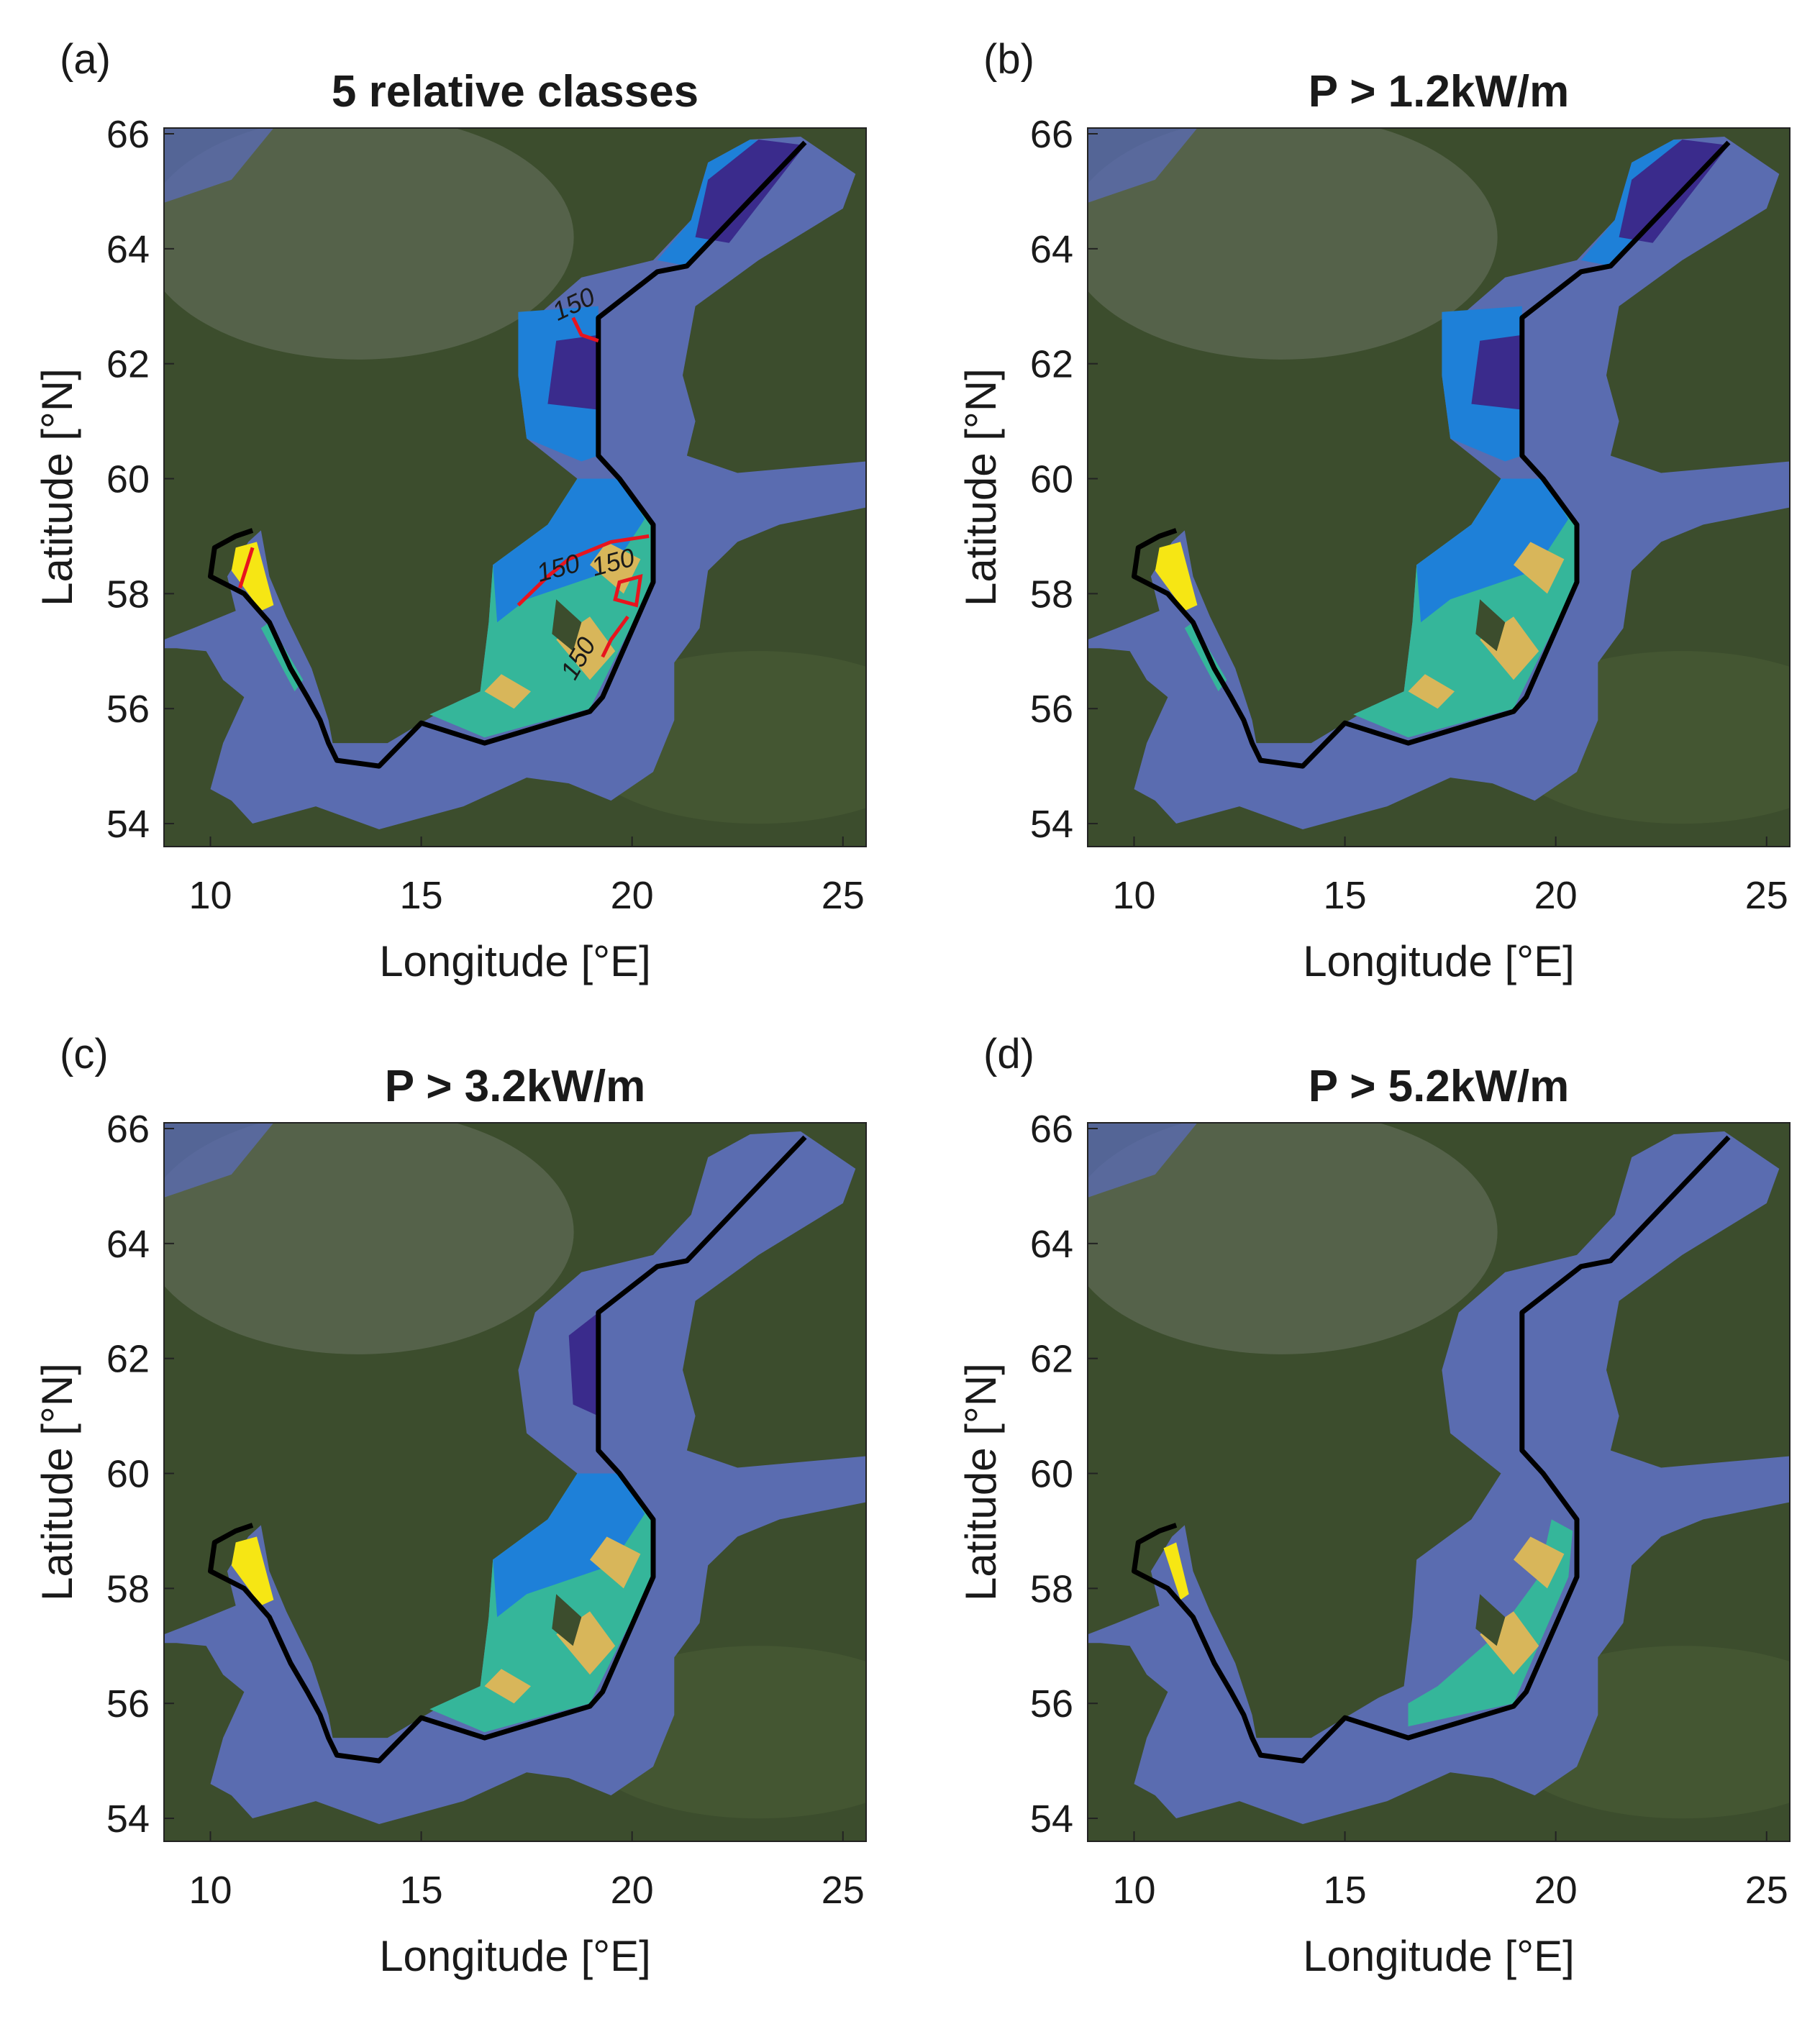 Image resolution: width=1820 pixels, height=2019 pixels. Describe the element at coordinates (84, 1054) in the screenshot. I see `panel-label: (c)` at that location.